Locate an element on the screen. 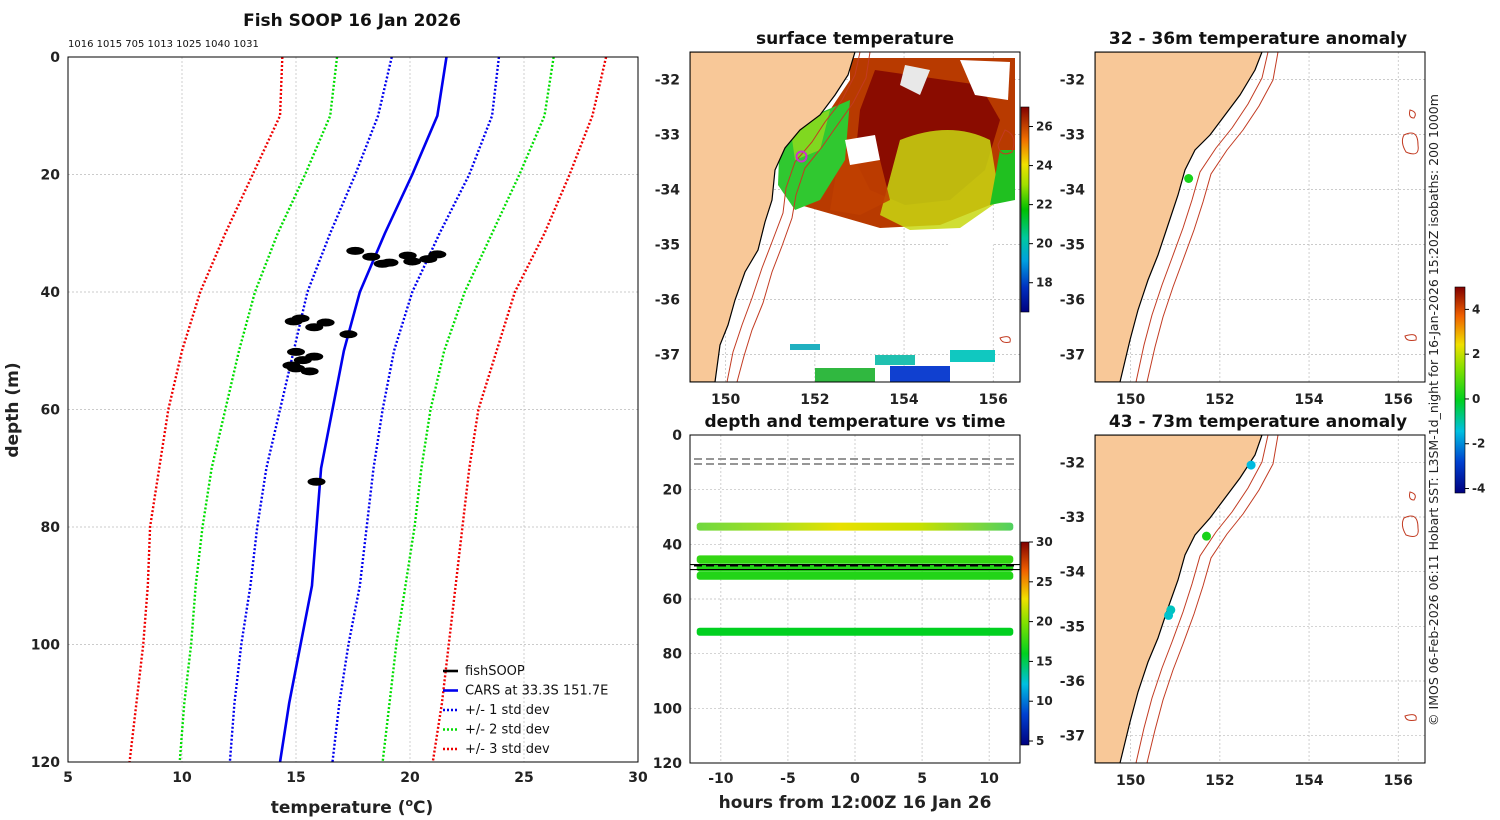 This screenshot has height=820, width=1500. profile-ytick: 40 is located at coordinates (51, 293).